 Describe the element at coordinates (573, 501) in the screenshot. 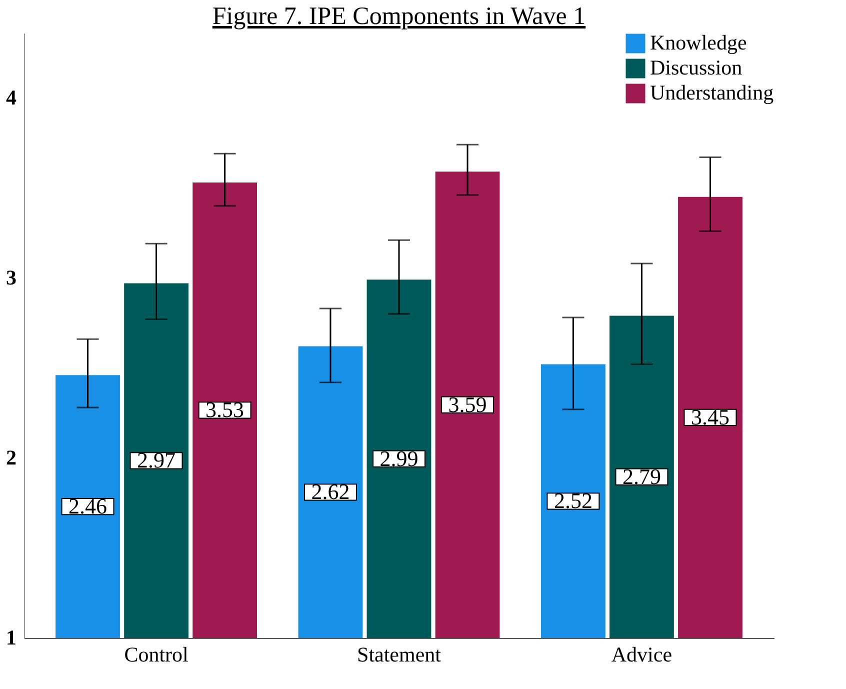

I see `data-label: 2.52` at that location.